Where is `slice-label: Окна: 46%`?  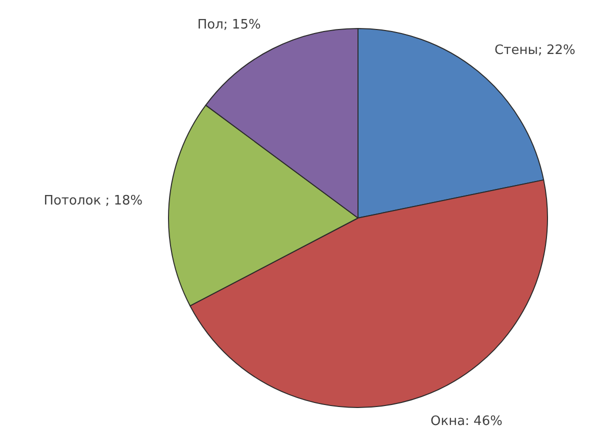
slice-label: Окна: 46% is located at coordinates (466, 421).